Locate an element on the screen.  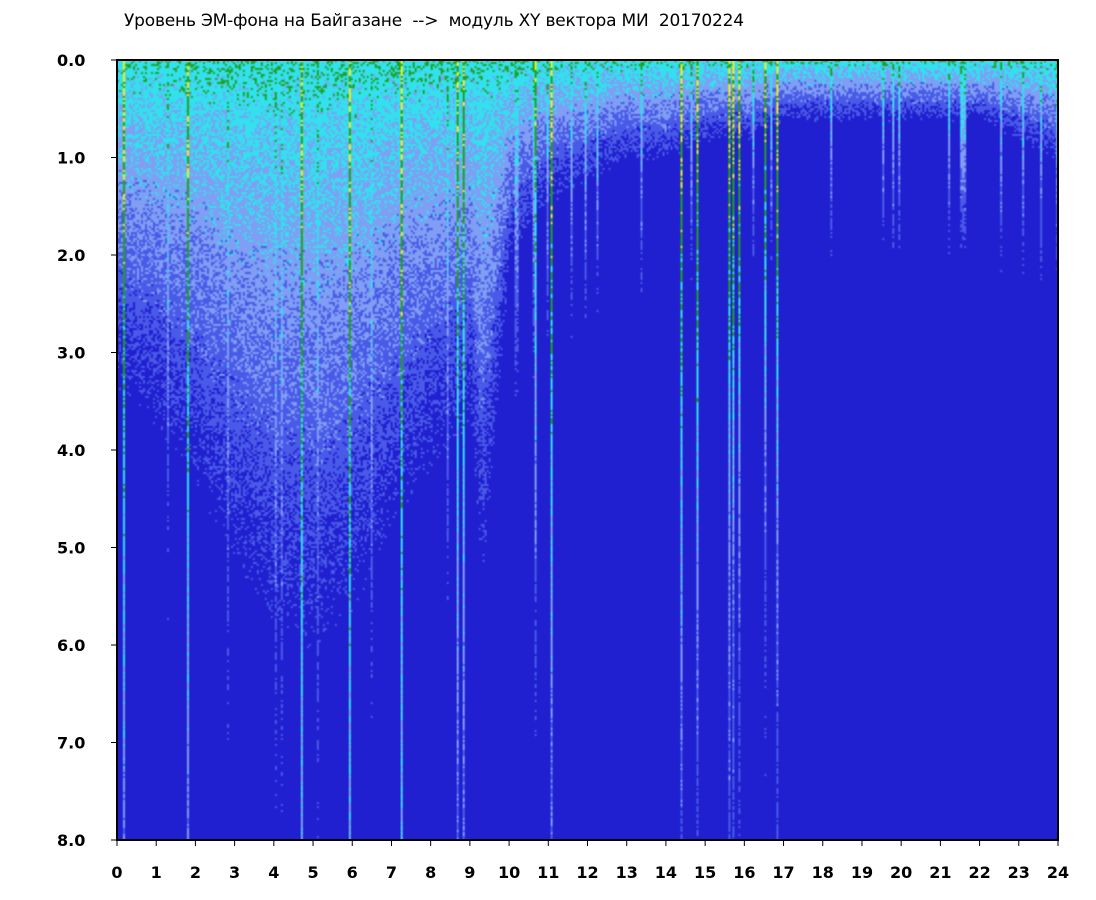
x-axis: 0 1 2 3 4 5 6 7 8 9 10 11 12 13 14 15 16 17 18 19 20 21 22 23 24 is located at coordinates (590, 861).